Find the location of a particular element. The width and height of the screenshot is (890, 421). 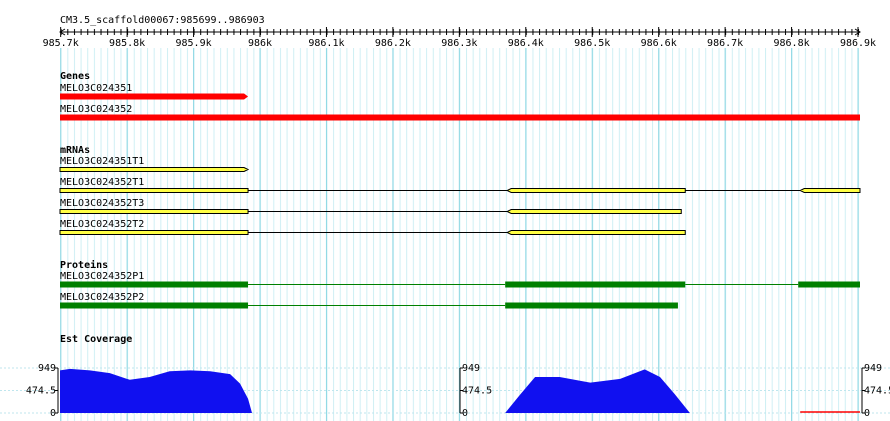

ruler-tick-label: 986.8k is located at coordinates (791, 43).